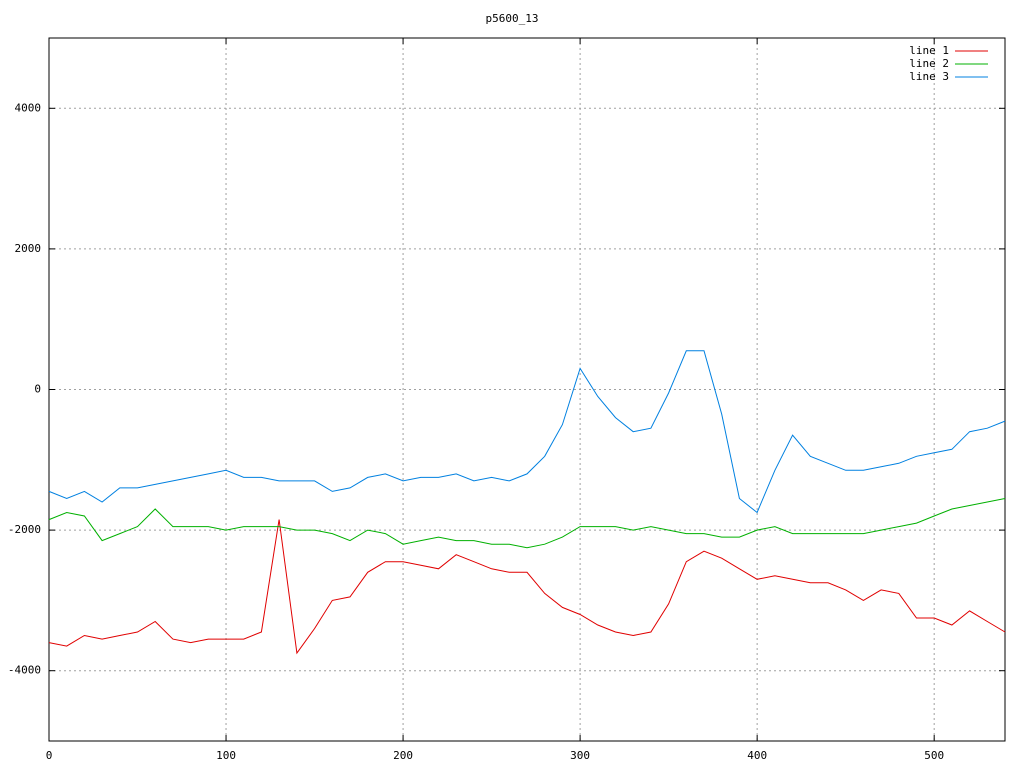 This screenshot has width=1024, height=768. I want to click on legend-label: line 2, so click(929, 63).